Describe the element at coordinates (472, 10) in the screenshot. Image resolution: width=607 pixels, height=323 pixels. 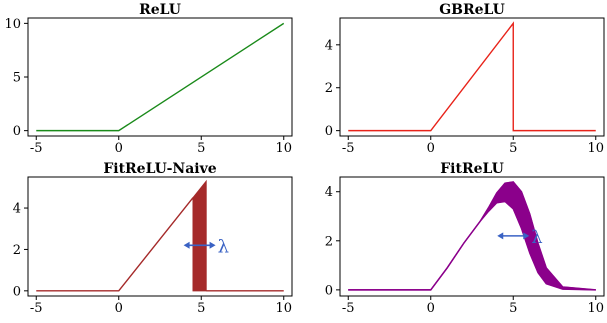
I see `panel-title: GBReLU` at that location.